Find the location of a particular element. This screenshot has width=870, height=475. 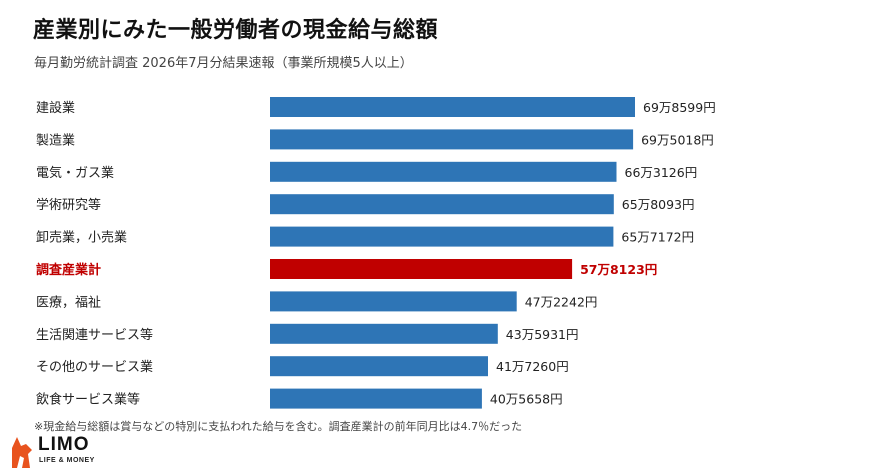

data-label: 43万5931円 is located at coordinates (542, 334).